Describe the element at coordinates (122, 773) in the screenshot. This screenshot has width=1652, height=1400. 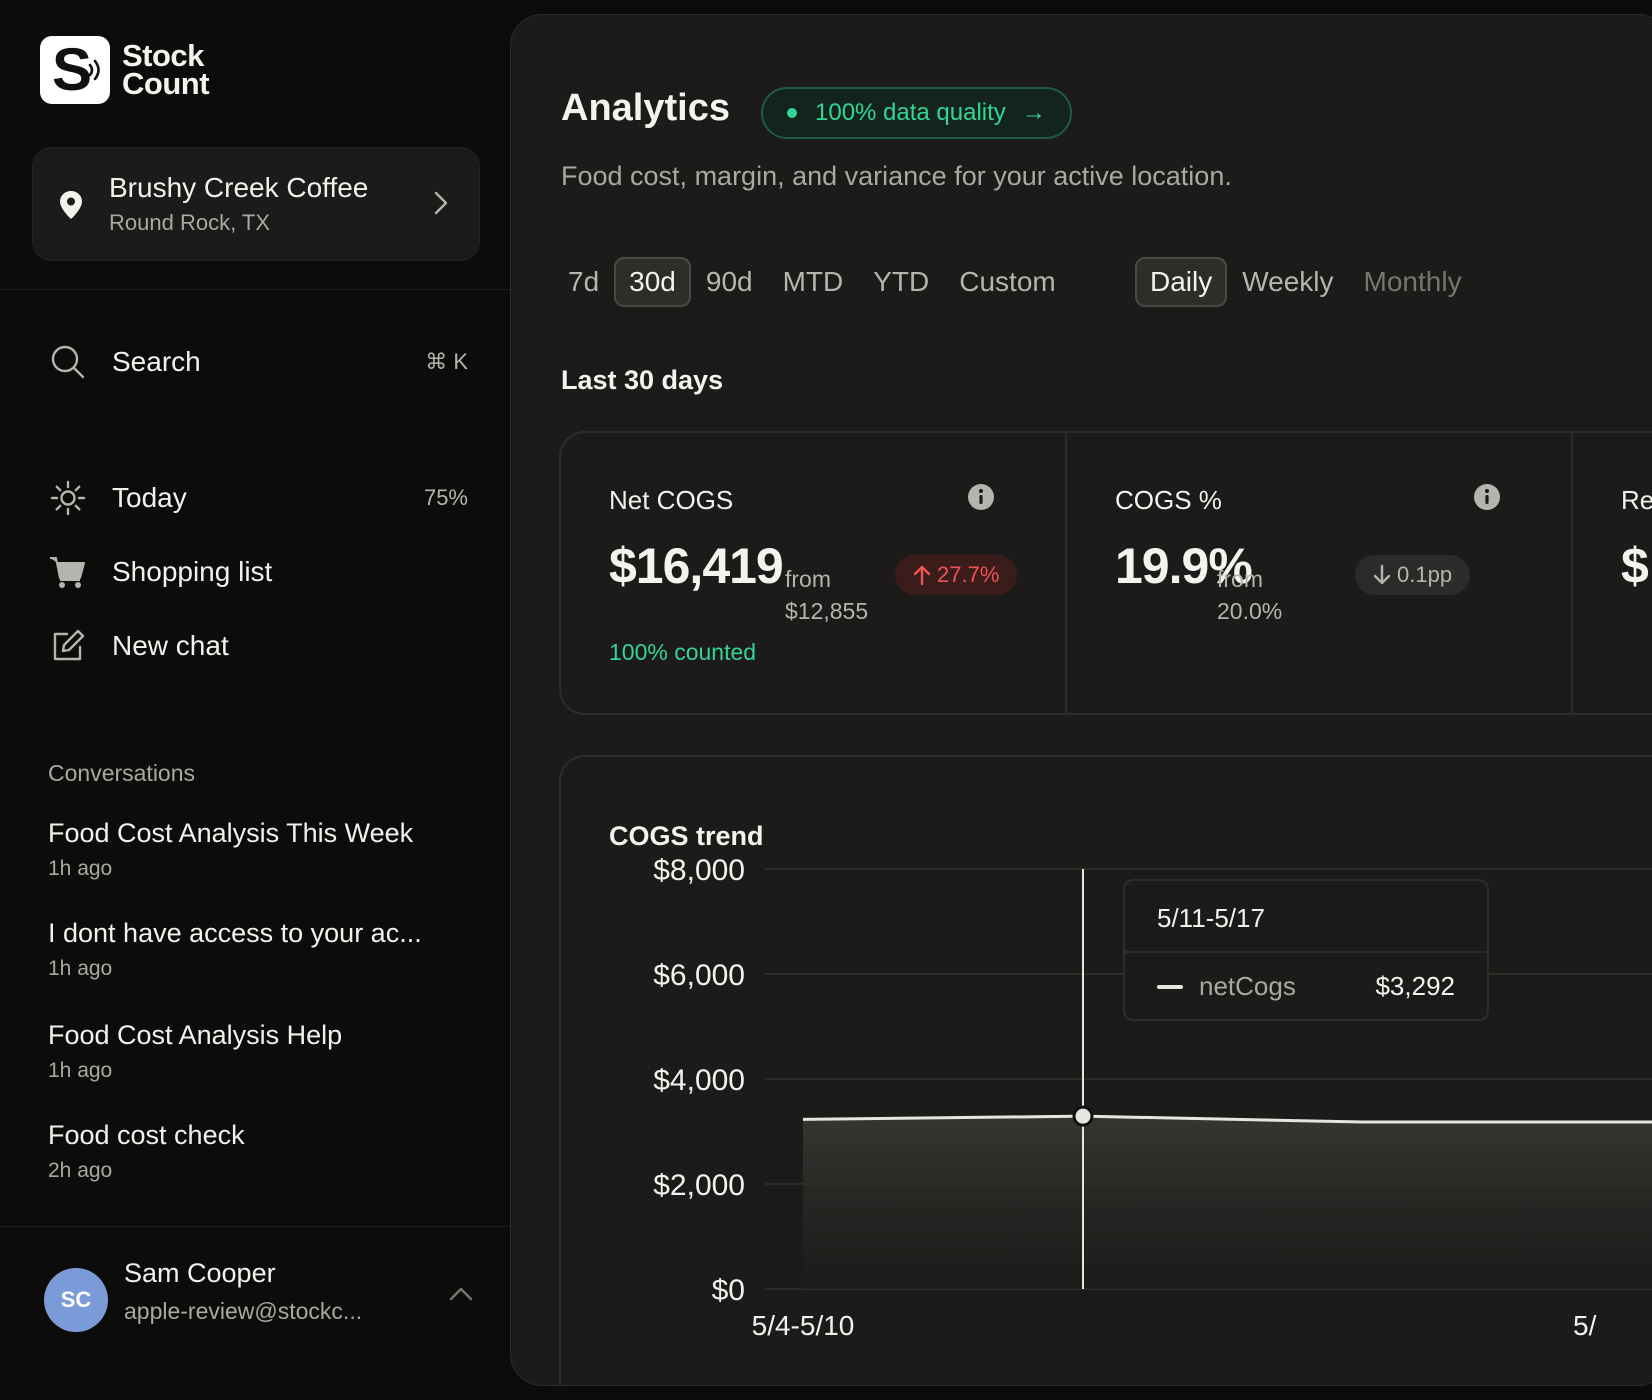
I see `conversations-heading: Conversations` at that location.